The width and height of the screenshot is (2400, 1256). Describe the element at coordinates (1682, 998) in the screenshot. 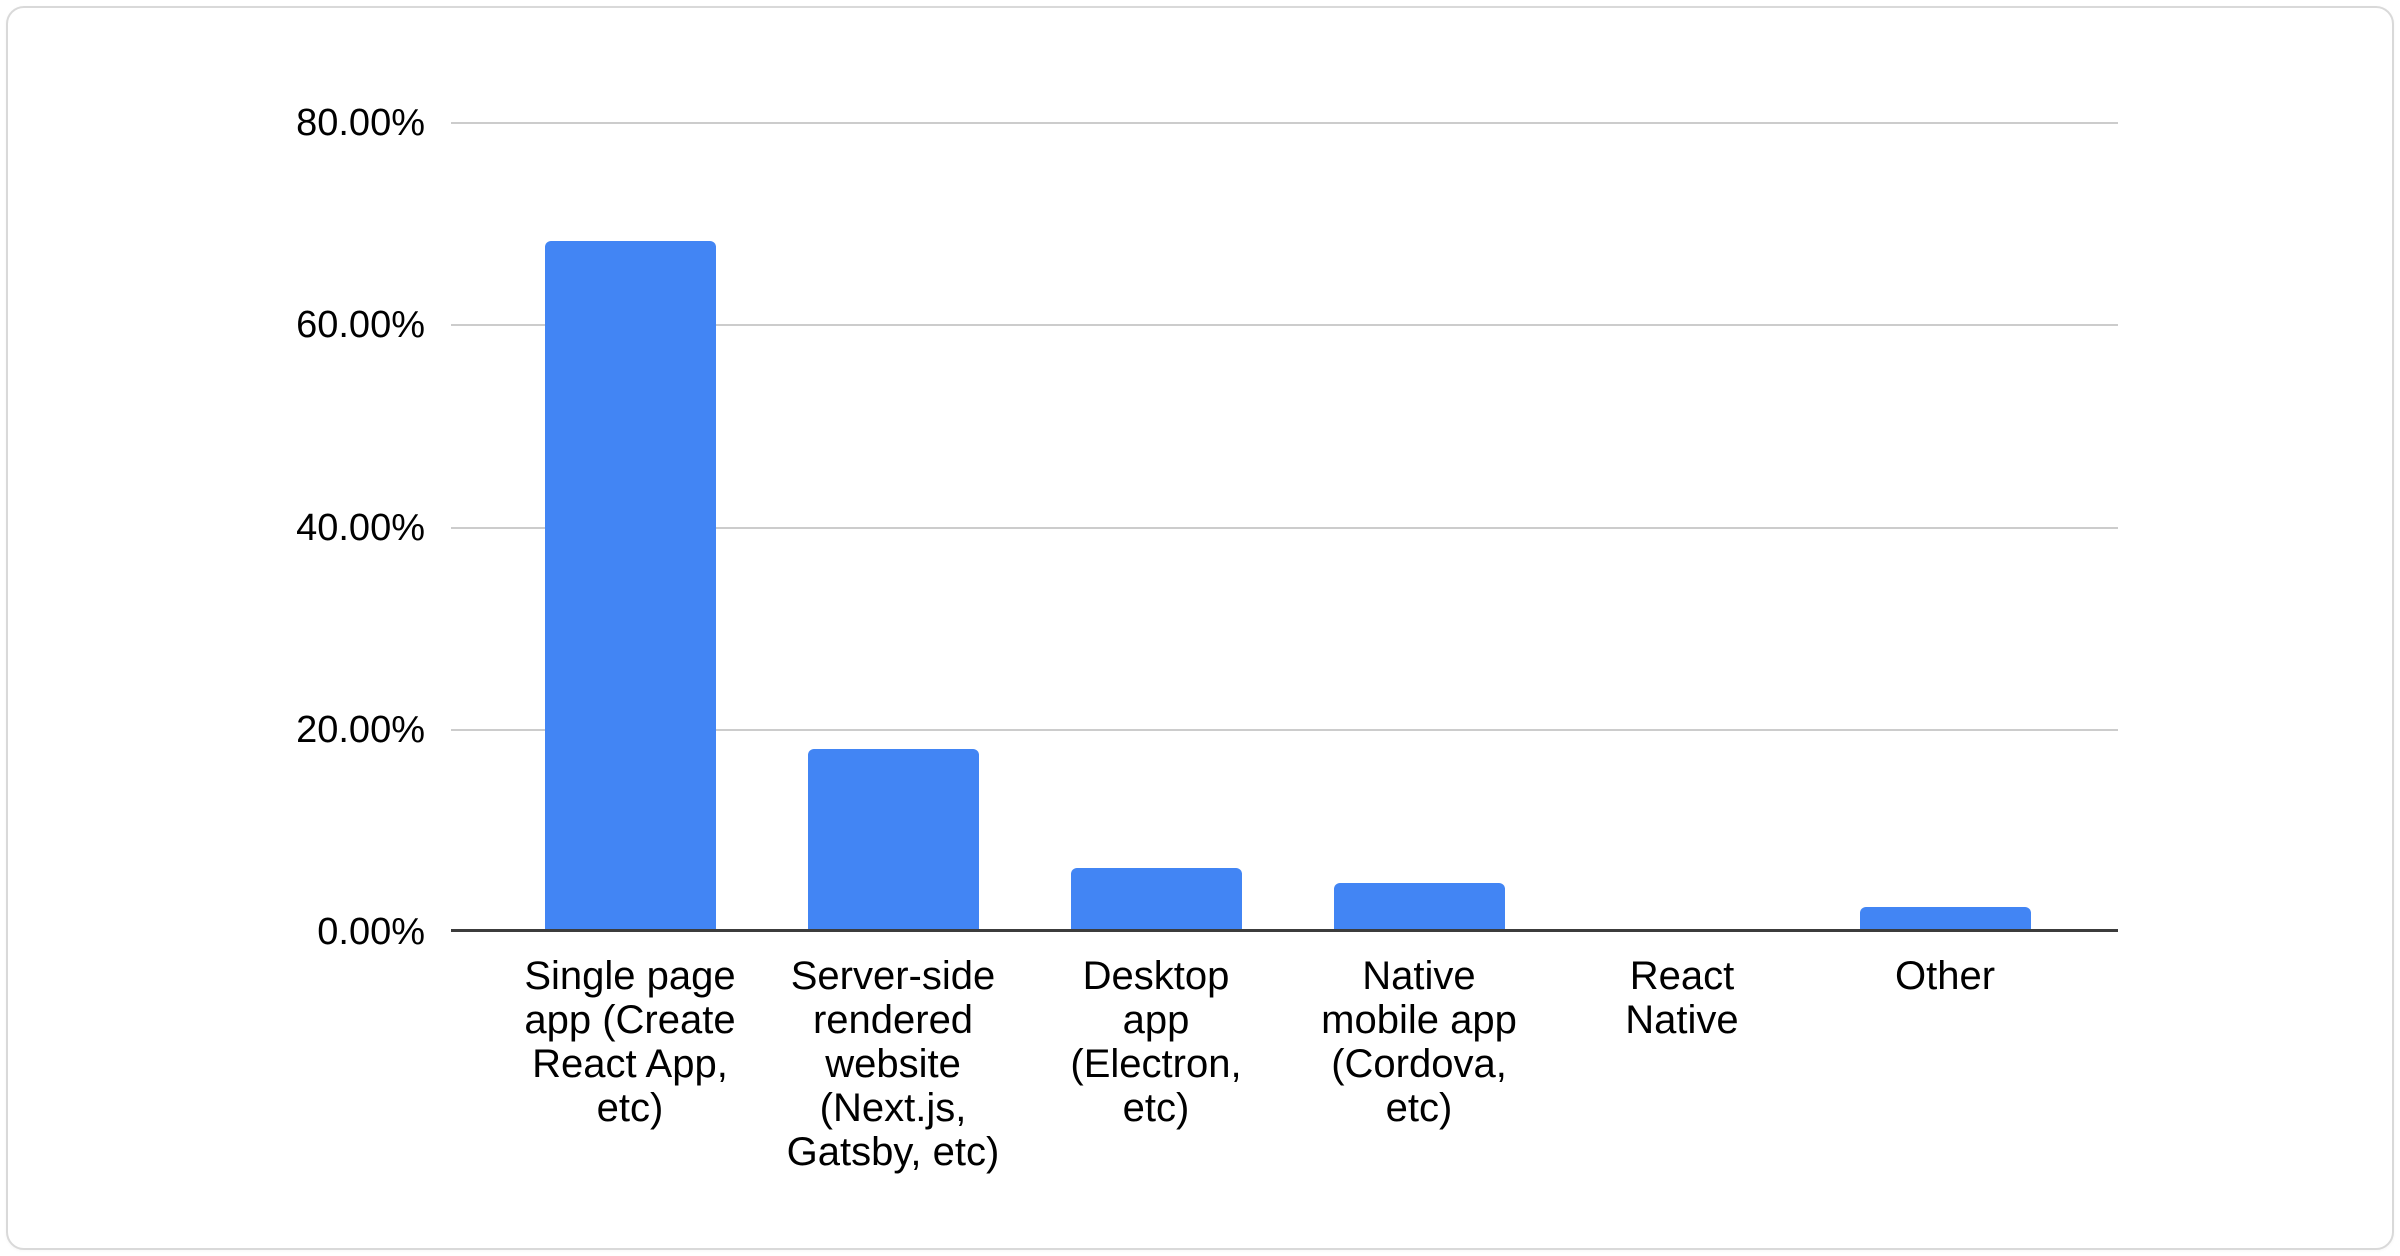

I see `x-axis-label-4: React Native` at that location.